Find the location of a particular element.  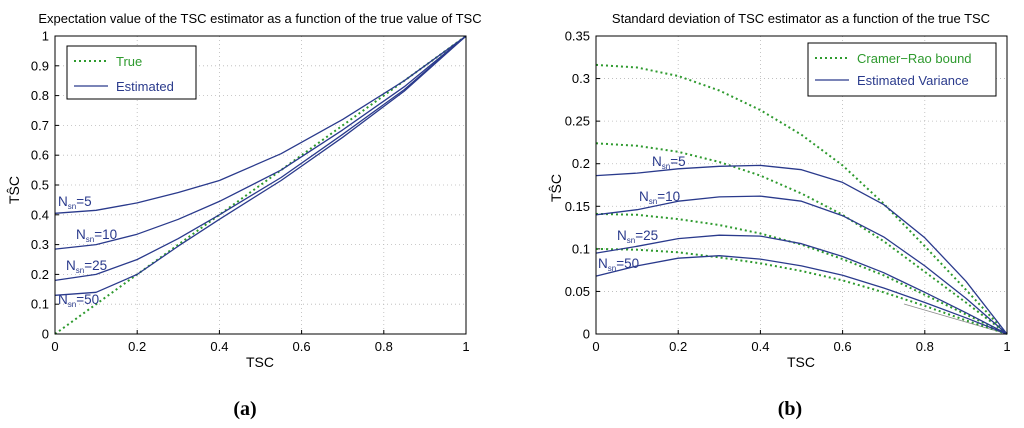

chart-a-legend-box is located at coordinates (131, 72).